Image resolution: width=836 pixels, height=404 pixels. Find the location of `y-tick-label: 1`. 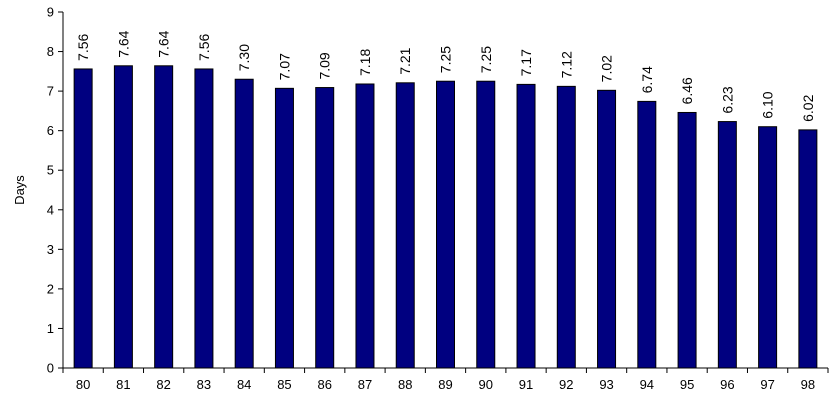

y-tick-label: 1 is located at coordinates (50, 328).